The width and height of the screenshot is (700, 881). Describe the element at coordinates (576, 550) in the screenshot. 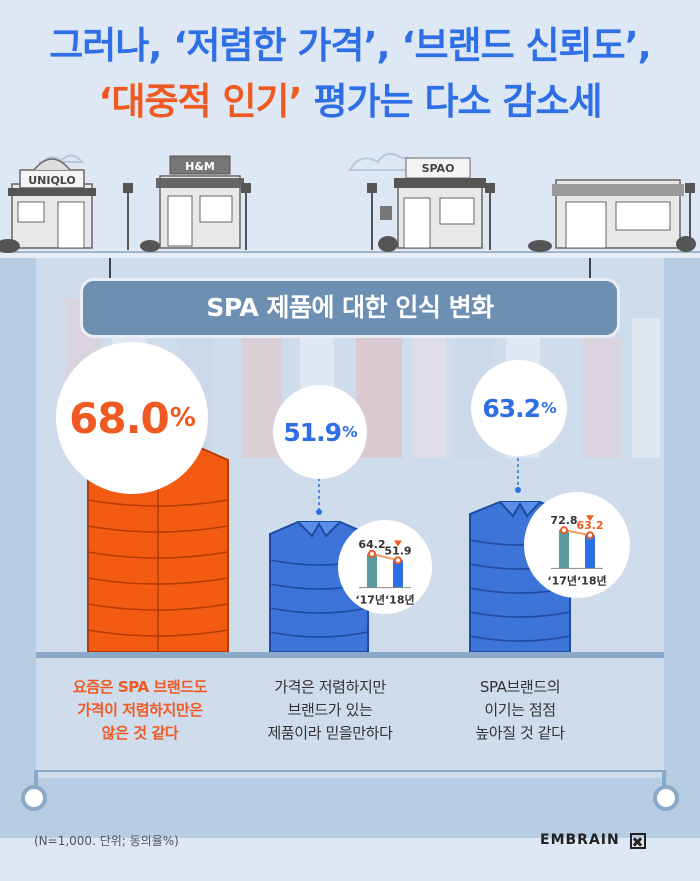

I see `mini-chart-2: 72.863.2 ‘17년‘18년` at that location.